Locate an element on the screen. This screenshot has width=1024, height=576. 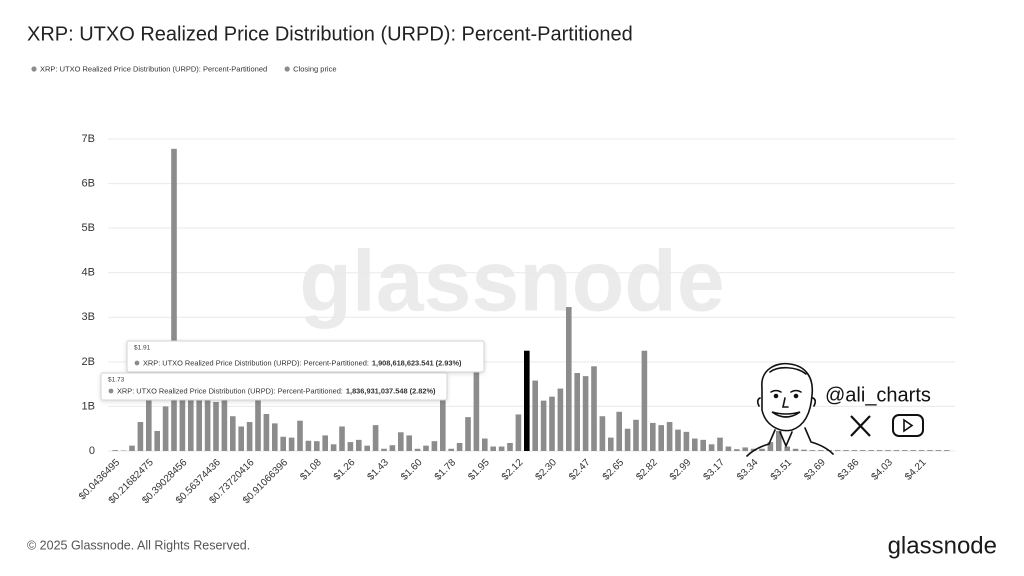
y-tick-label: 6B is located at coordinates (88, 183).